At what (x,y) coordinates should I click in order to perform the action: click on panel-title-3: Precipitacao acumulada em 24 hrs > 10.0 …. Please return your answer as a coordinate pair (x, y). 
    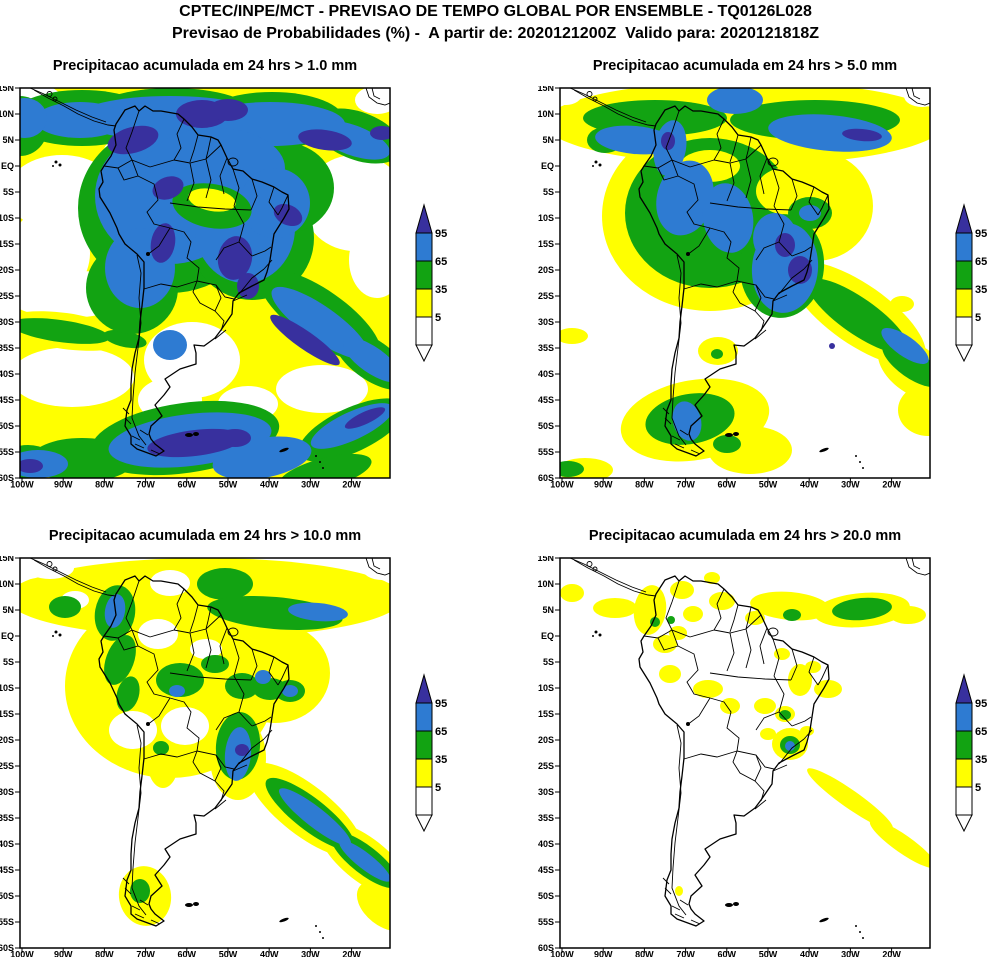
    Looking at the image, I should click on (205, 536).